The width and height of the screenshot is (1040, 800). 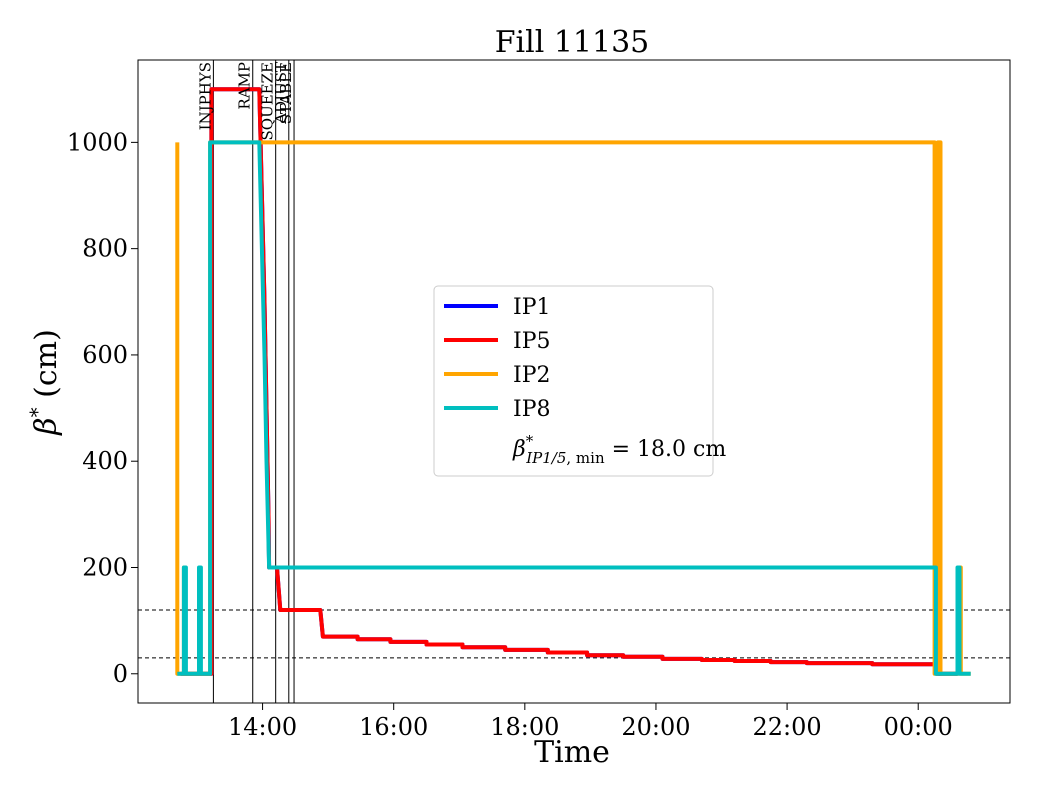 I want to click on phase-label-stable: STABLE, so click(x=286, y=93).